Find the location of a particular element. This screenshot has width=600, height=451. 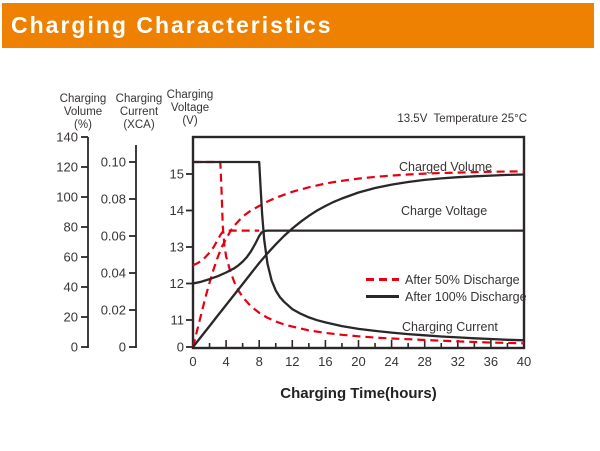

x-tick-label: 4 is located at coordinates (225, 361).